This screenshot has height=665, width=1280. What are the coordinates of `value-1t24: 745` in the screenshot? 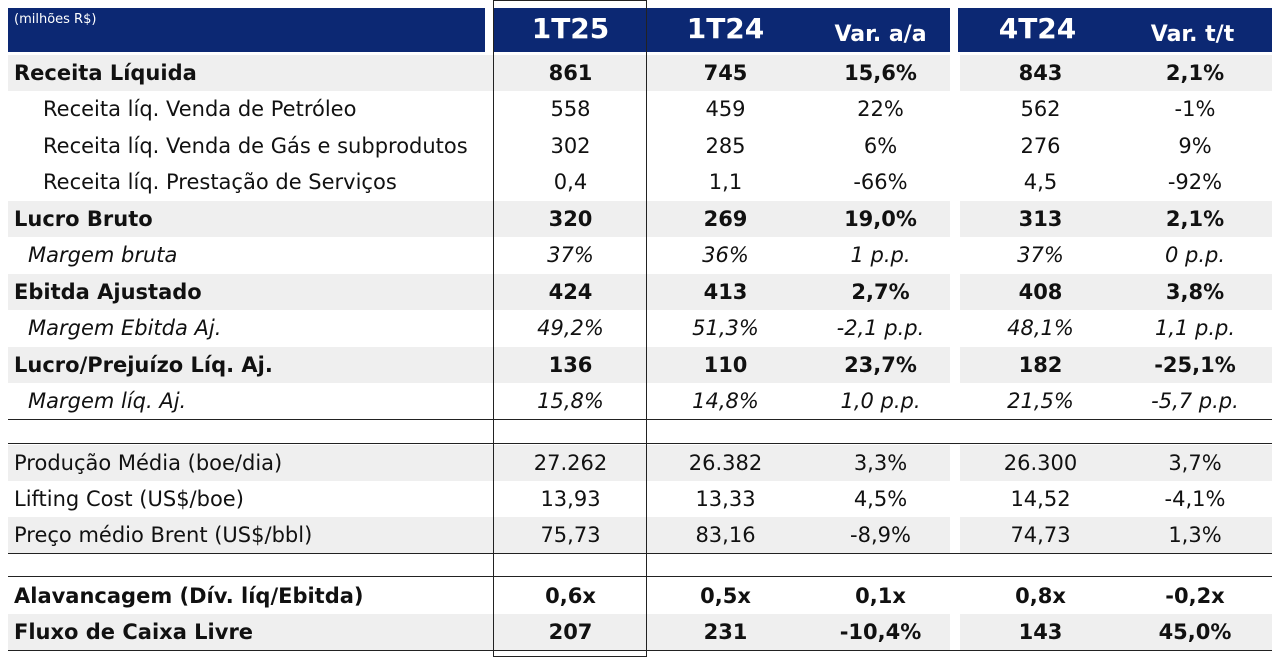 It's located at (725, 73).